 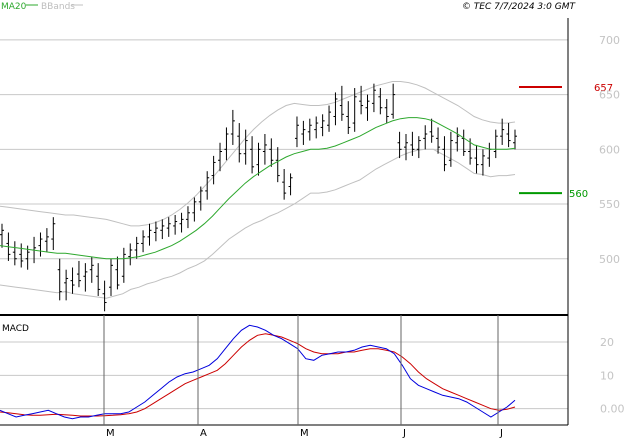 I want to click on macd-grid, so click(x=284, y=375).